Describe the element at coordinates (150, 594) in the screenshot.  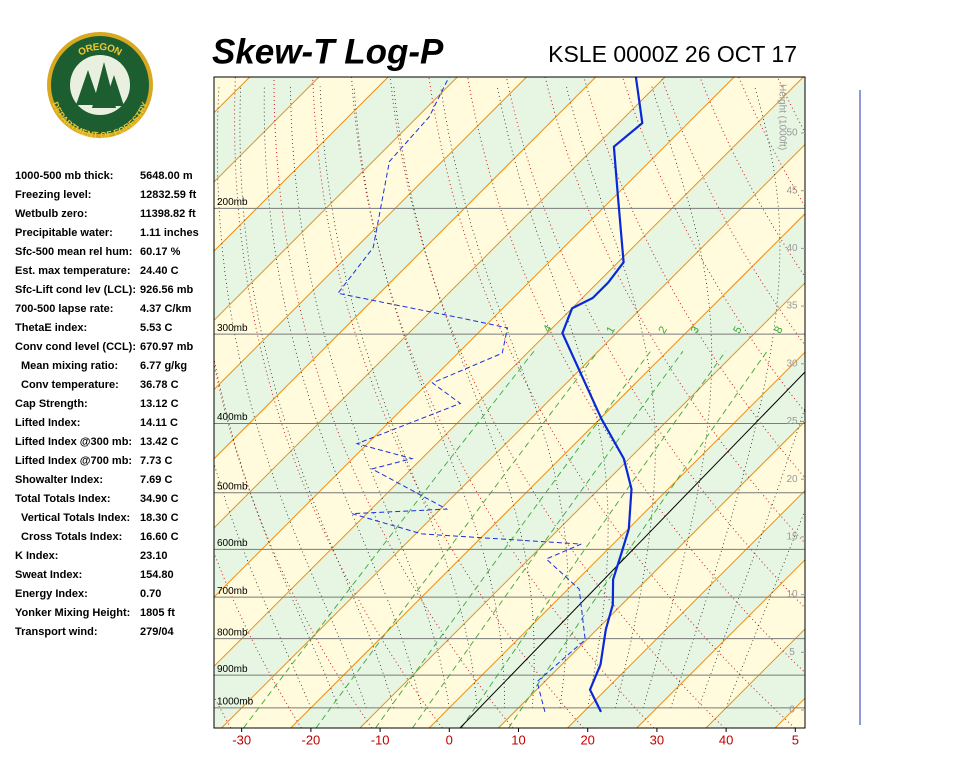
I see `index-value: 0.70` at that location.